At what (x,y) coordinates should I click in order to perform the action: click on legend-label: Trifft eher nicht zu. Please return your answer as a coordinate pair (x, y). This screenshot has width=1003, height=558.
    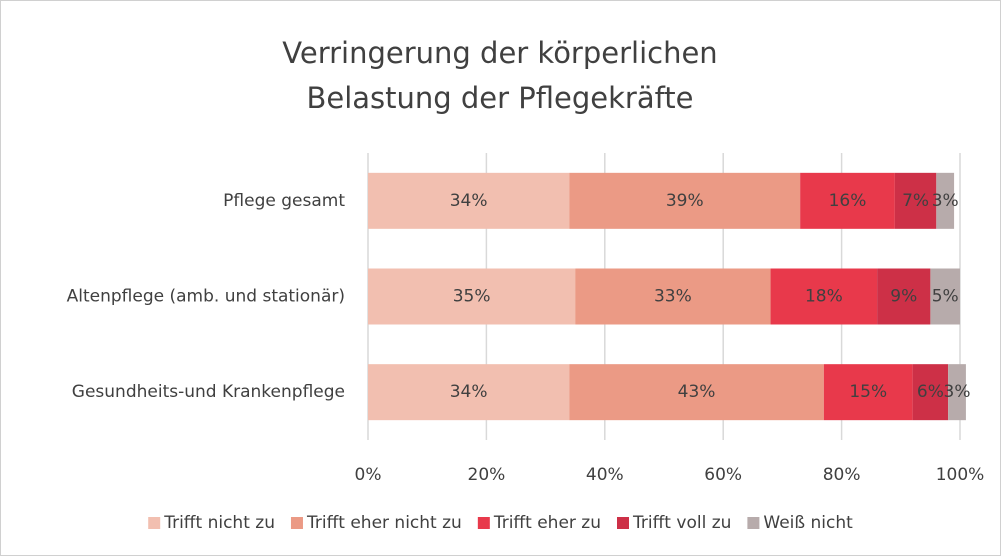
    Looking at the image, I should click on (384, 523).